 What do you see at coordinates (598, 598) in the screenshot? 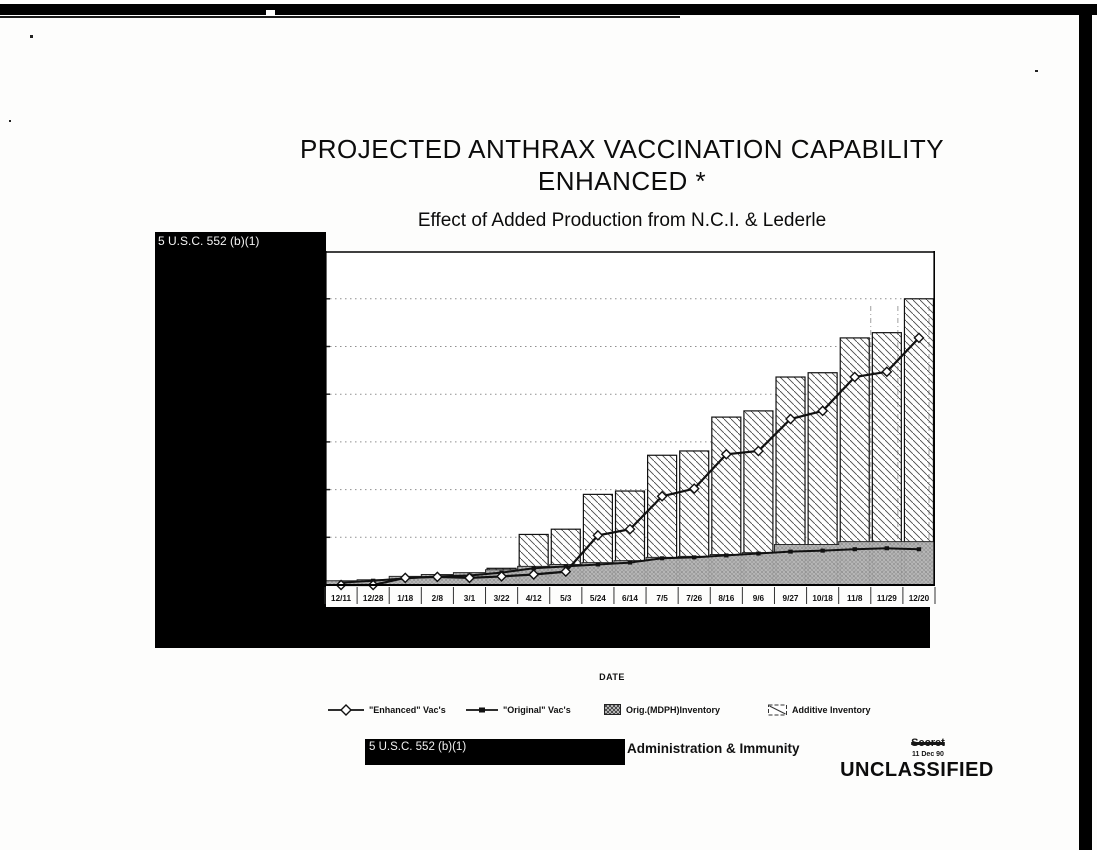
I see `svg-text: 5/24` at bounding box center [598, 598].